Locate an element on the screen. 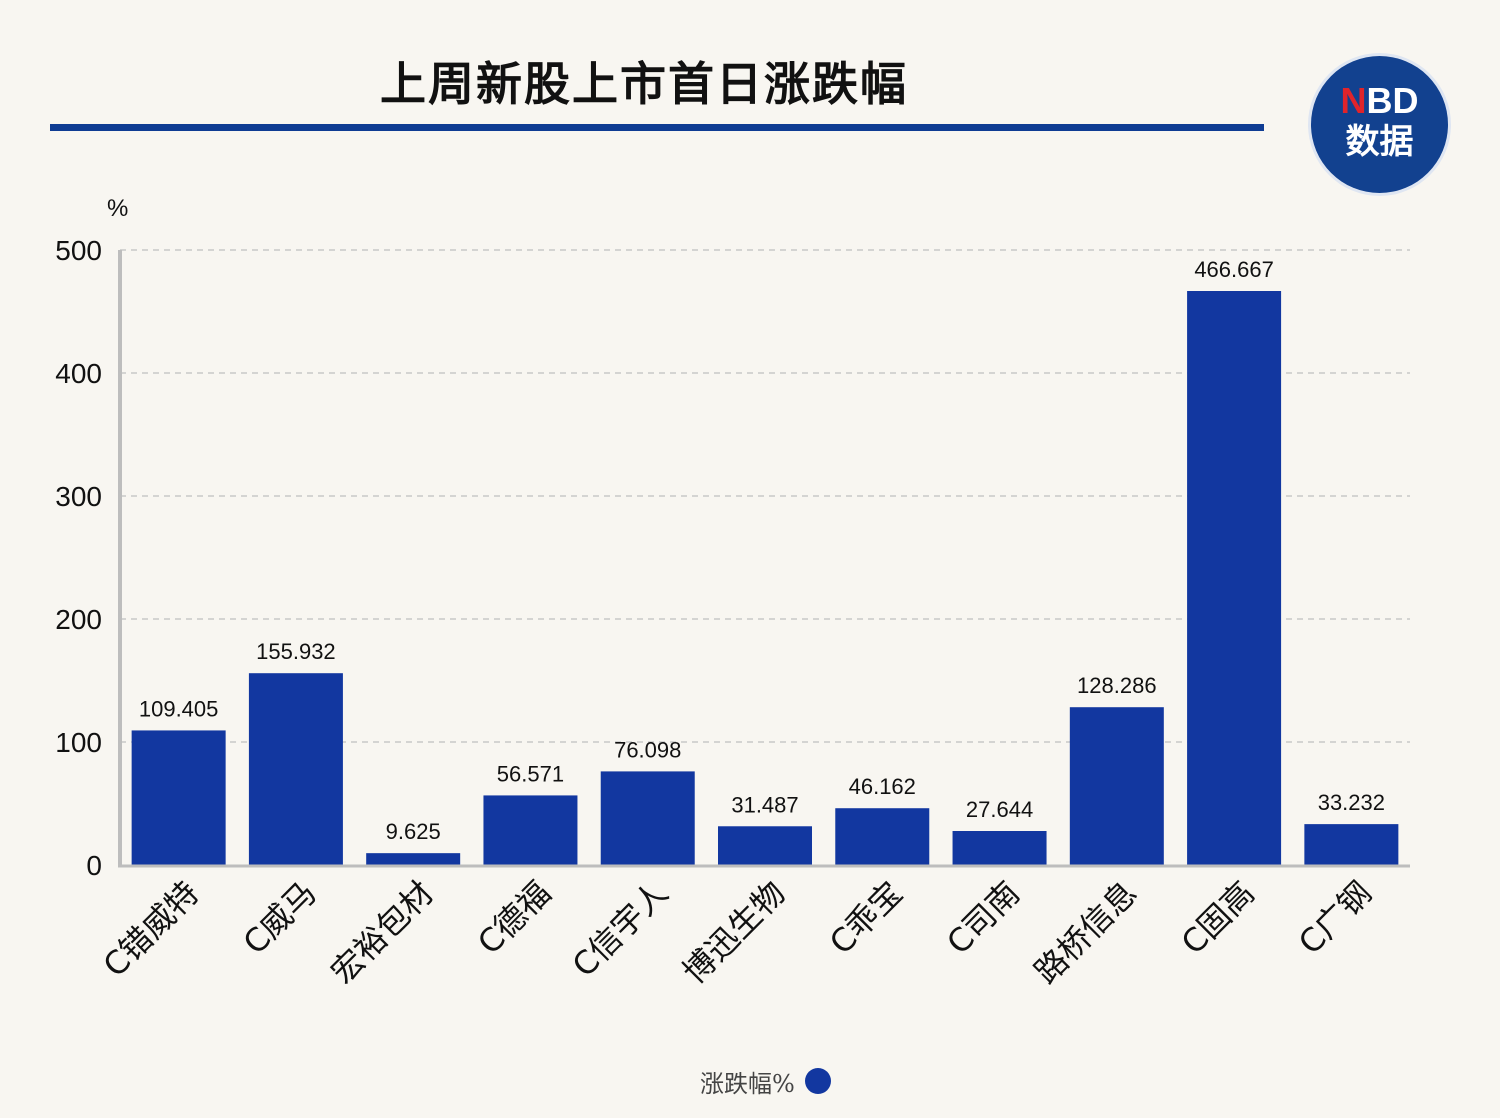 The width and height of the screenshot is (1500, 1118). x-tick-label: C司南 is located at coordinates (983, 918).